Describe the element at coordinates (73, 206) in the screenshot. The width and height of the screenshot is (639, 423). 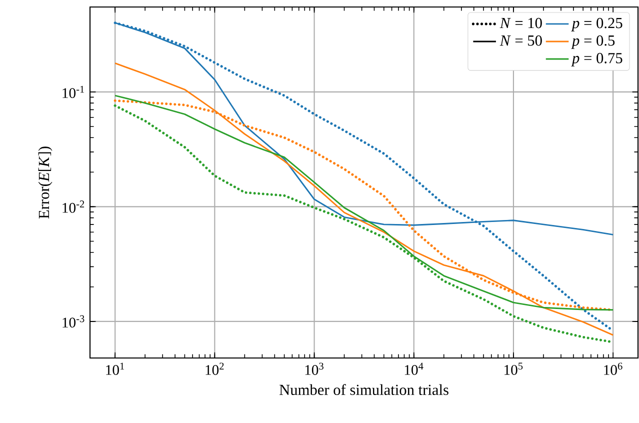
I see `y-tick-label: 10$^{-2}$` at that location.